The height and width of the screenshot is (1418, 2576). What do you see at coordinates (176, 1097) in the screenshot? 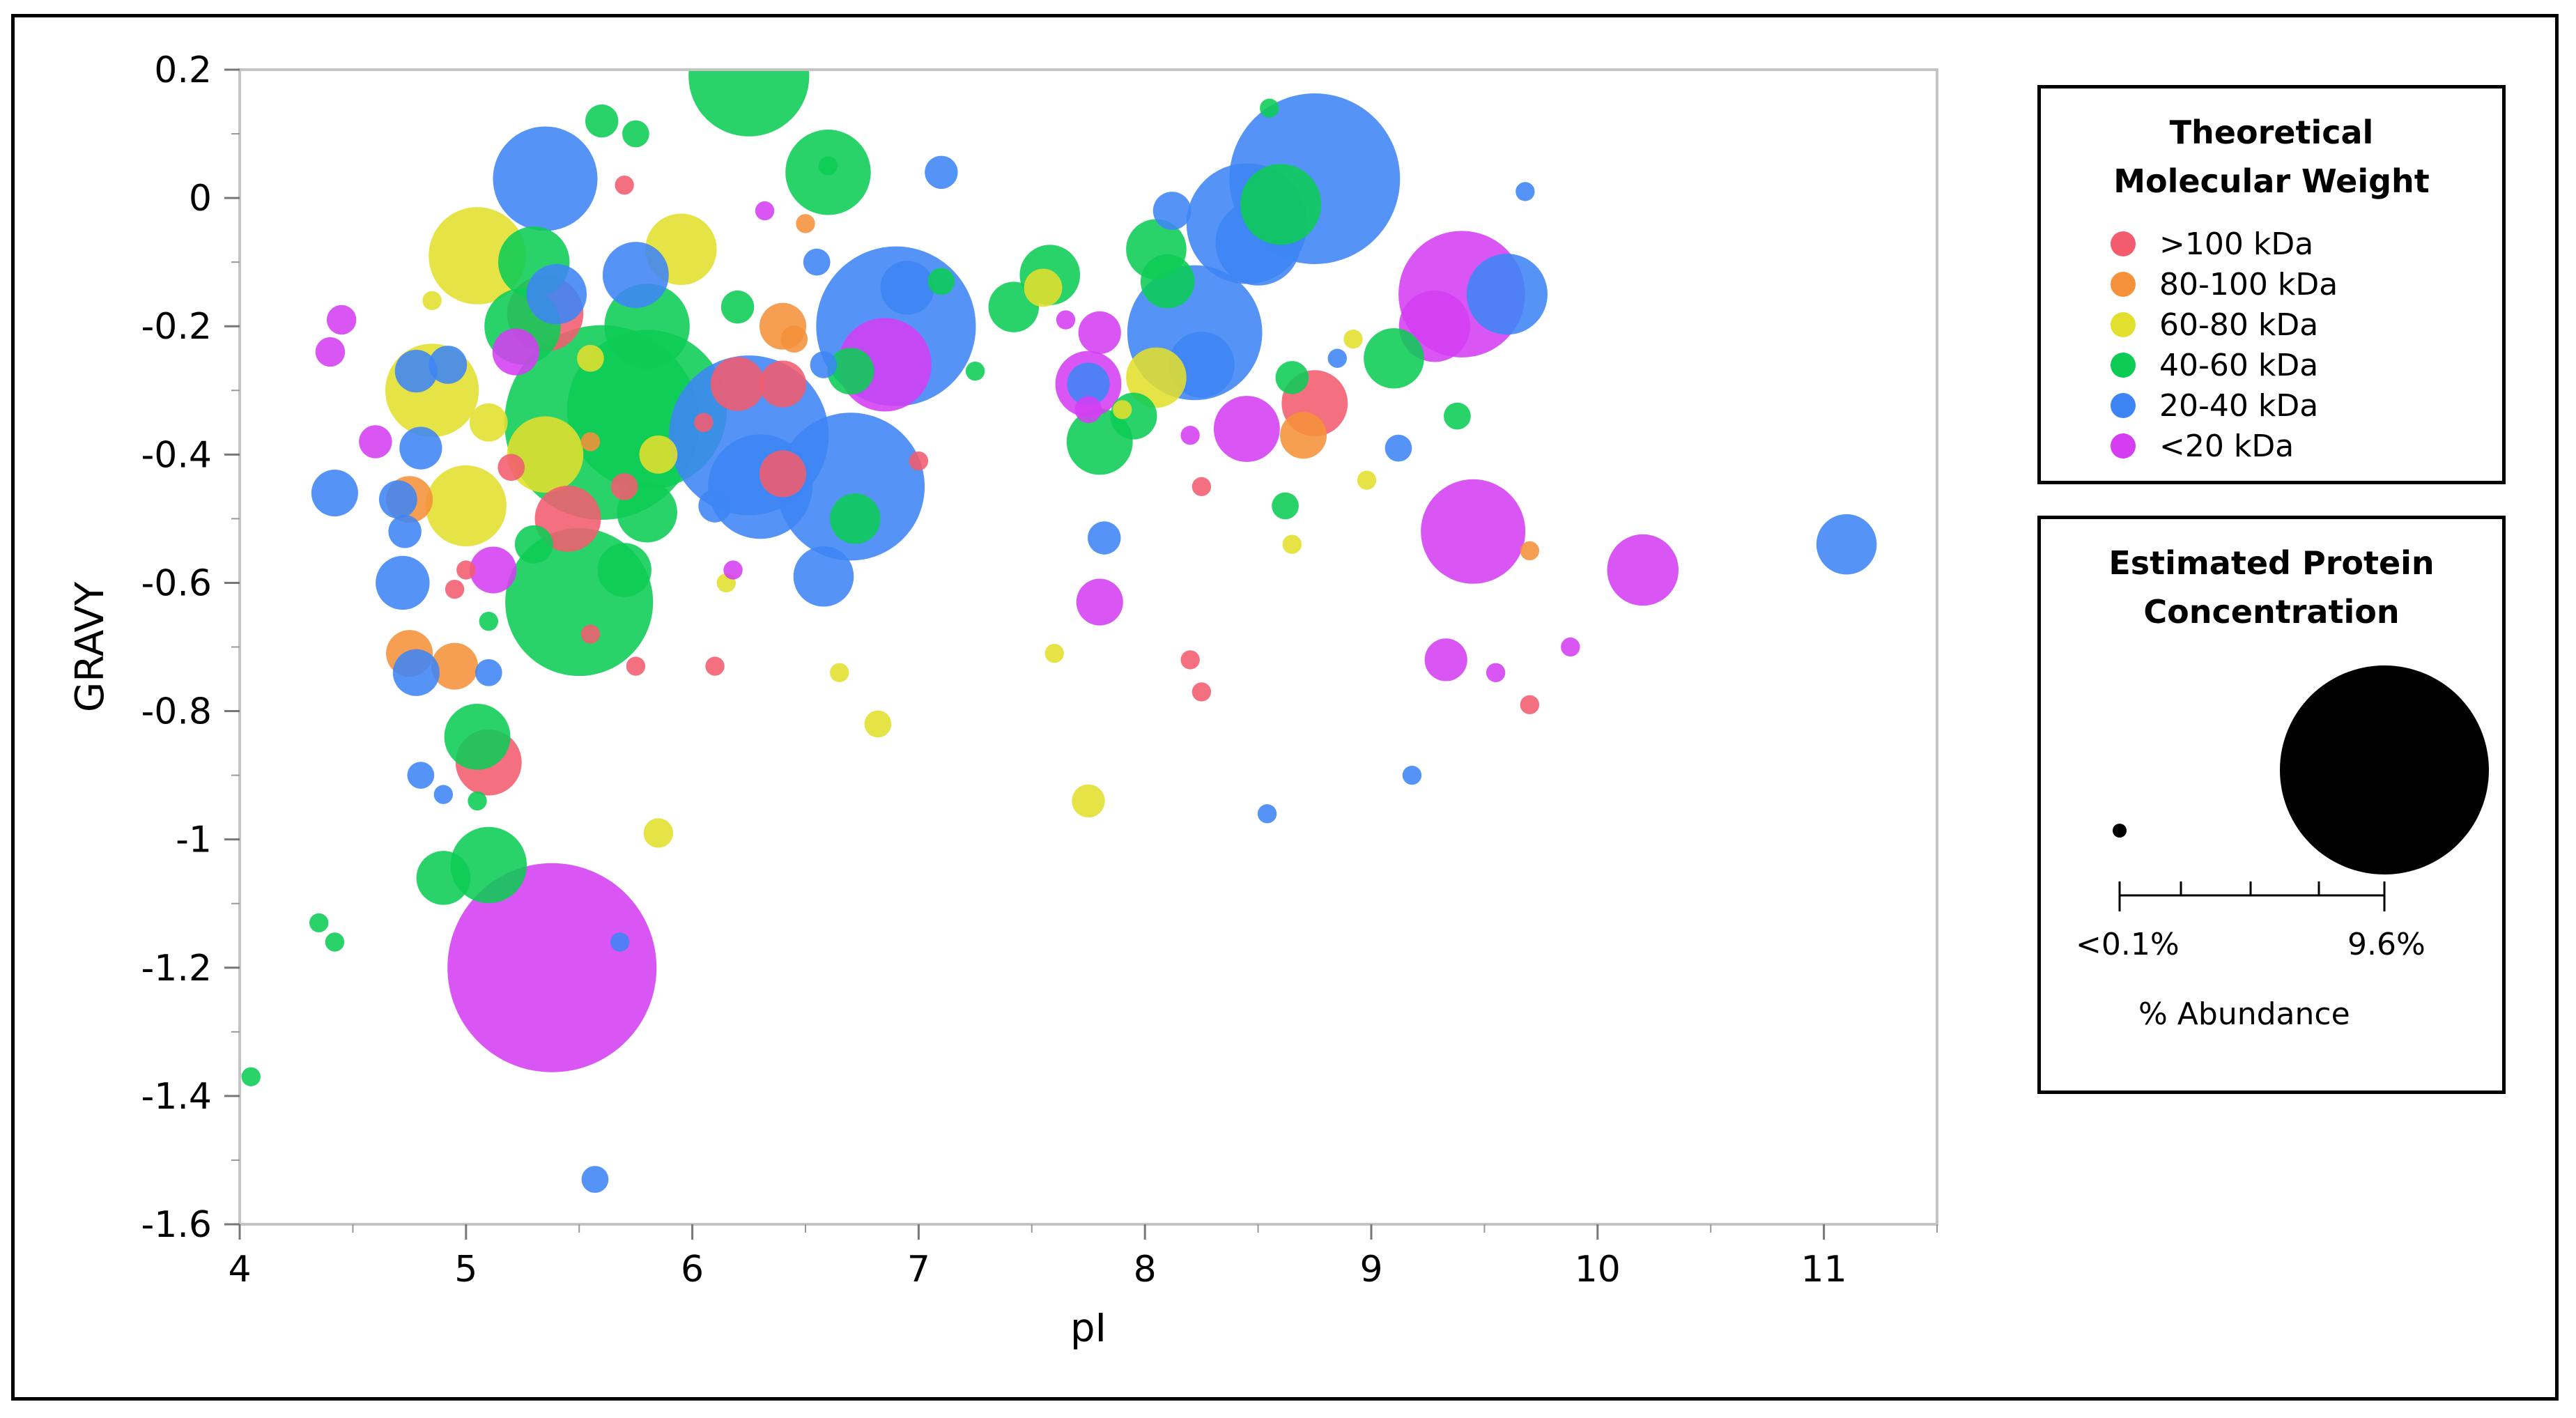
I see `y-tick-label: -1.4` at bounding box center [176, 1097].